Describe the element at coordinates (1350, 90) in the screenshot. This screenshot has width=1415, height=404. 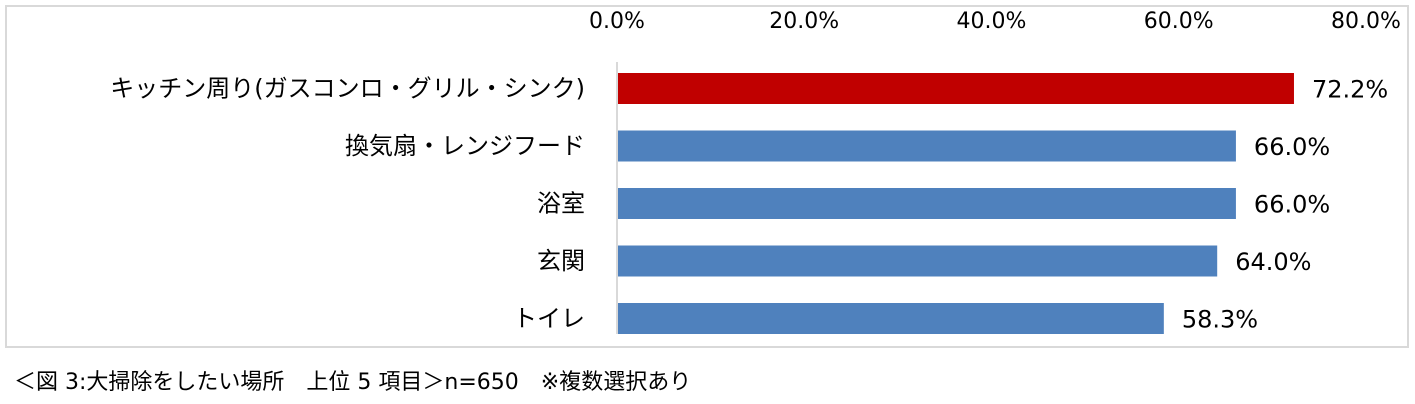
I see `data-label: 72.2%` at that location.